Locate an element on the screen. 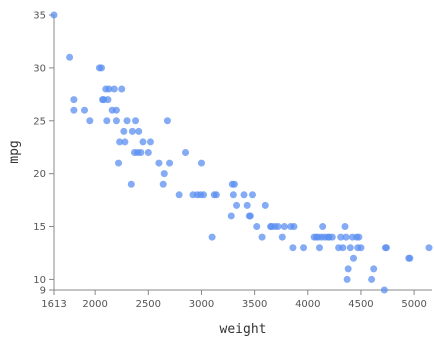 The height and width of the screenshot is (337, 434). y-axis: 910 15 20 25 30 35 is located at coordinates (44, 154).